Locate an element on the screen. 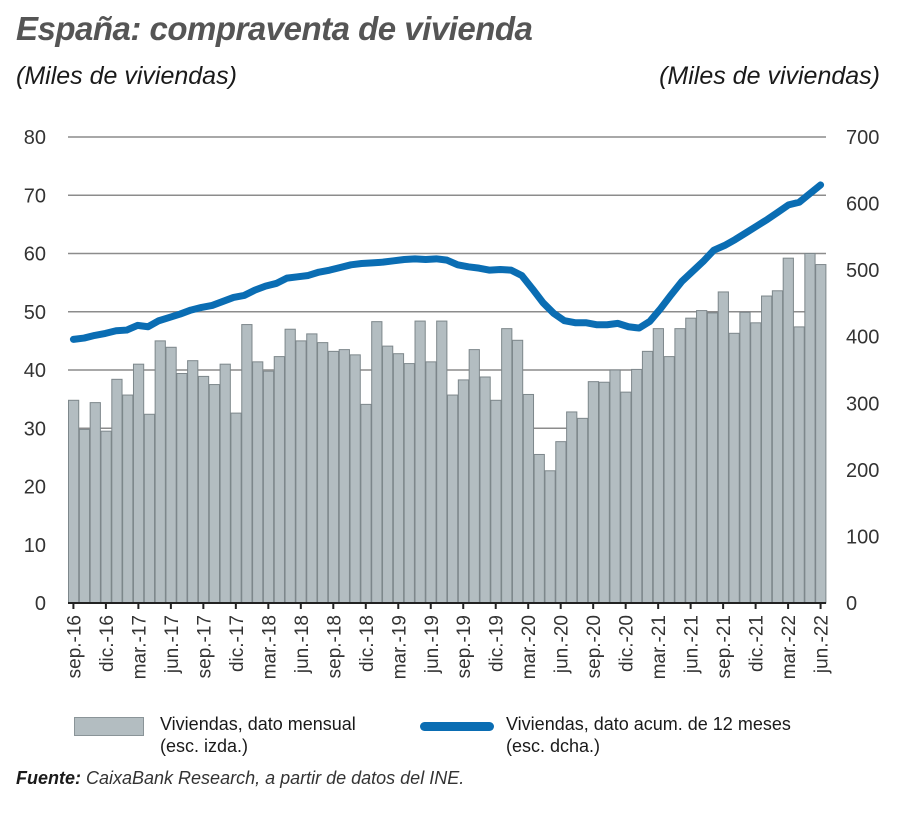  x-tick-label: mar.-18 is located at coordinates (269, 647).